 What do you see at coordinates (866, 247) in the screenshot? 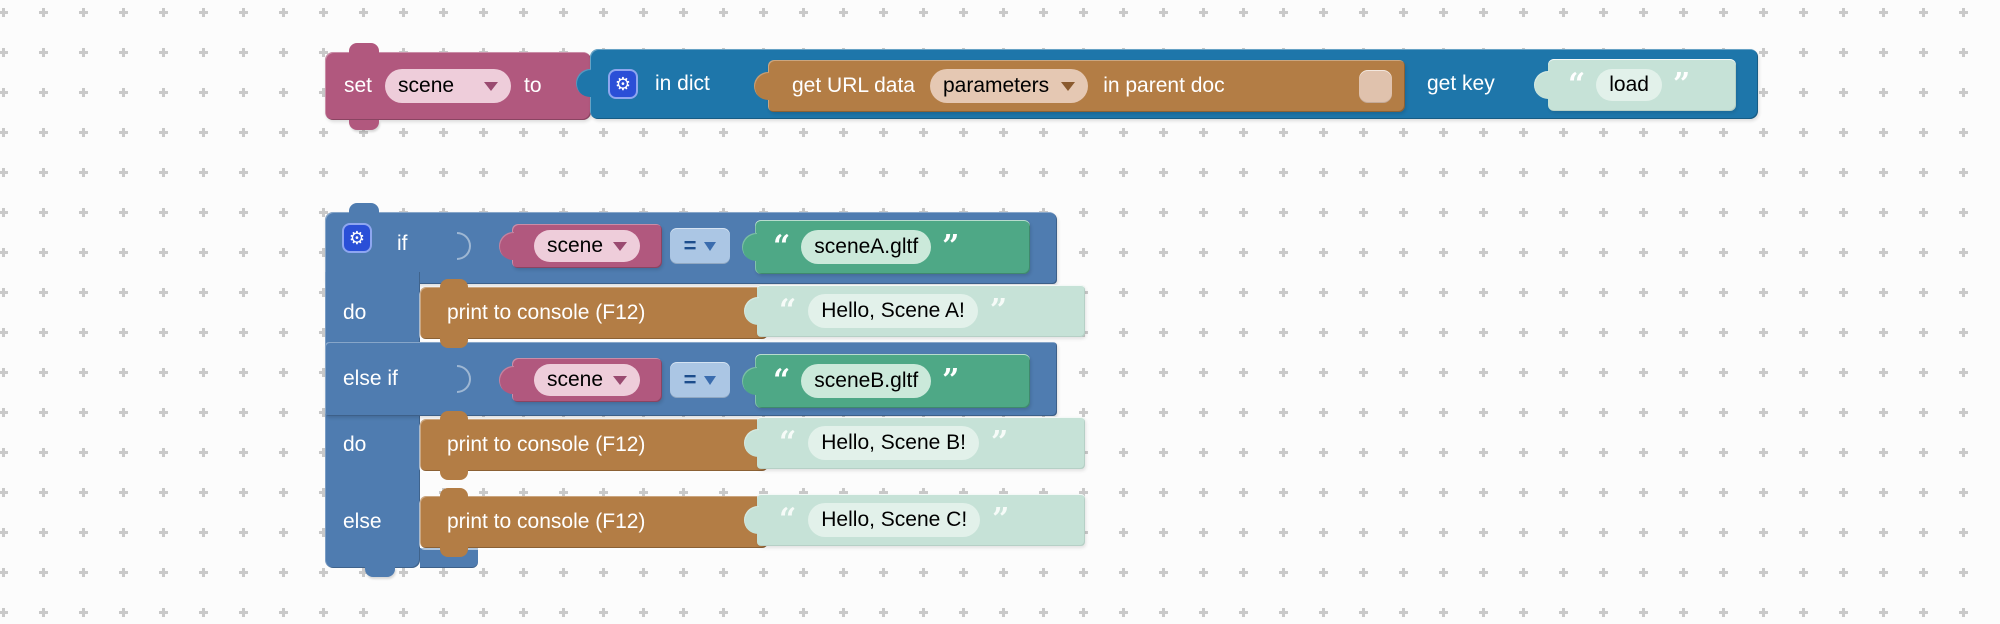
I see `string-text-field: sceneA.gltf` at bounding box center [866, 247].